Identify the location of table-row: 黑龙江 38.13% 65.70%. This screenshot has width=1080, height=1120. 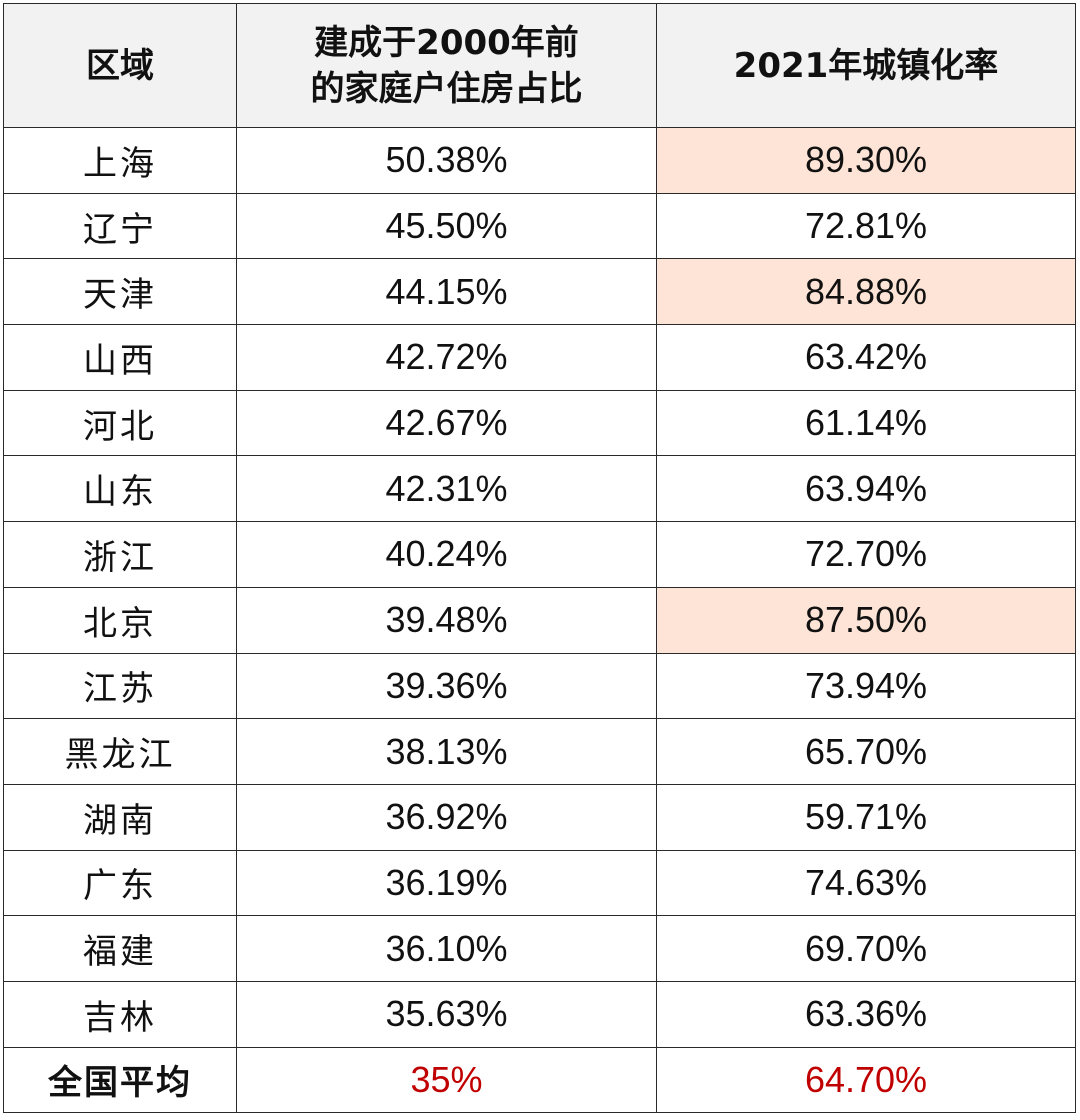
(539, 751).